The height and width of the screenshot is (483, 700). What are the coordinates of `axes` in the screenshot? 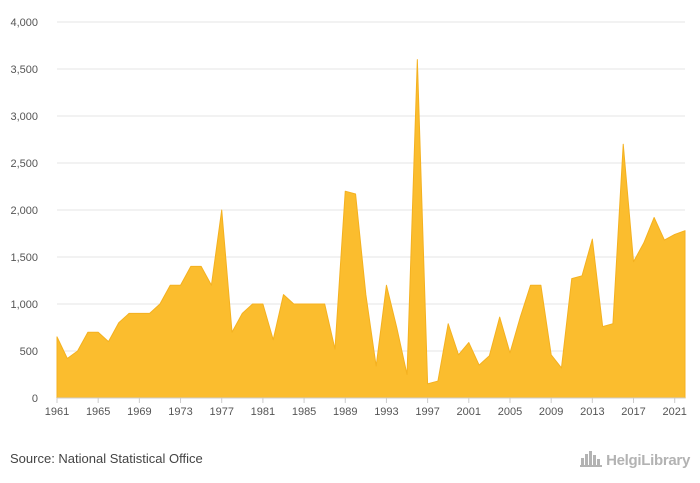 It's located at (370, 400).